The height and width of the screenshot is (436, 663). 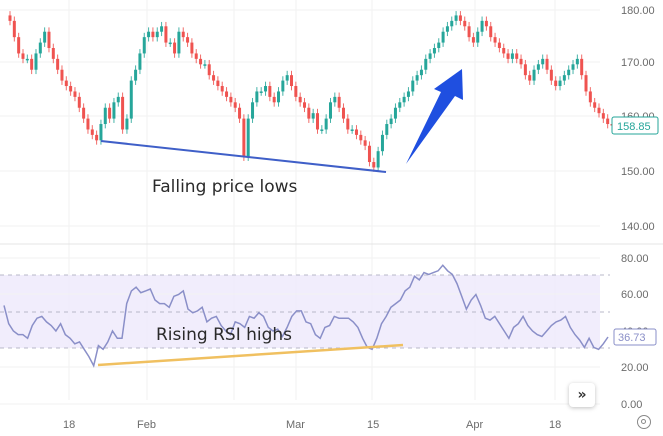 What do you see at coordinates (582, 395) in the screenshot?
I see `scroll-to-realtime-button: »` at bounding box center [582, 395].